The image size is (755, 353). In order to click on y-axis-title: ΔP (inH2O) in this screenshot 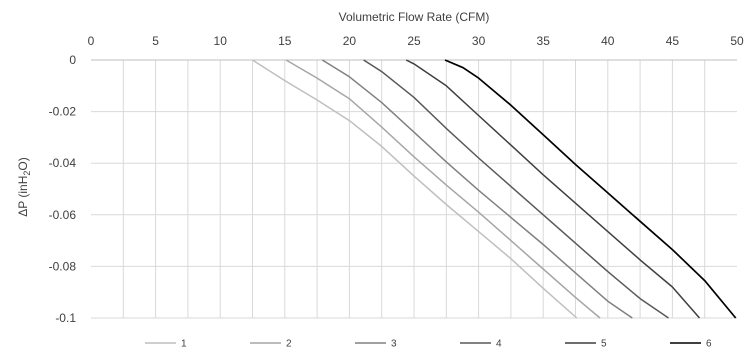, I will do `click(24, 187)`.